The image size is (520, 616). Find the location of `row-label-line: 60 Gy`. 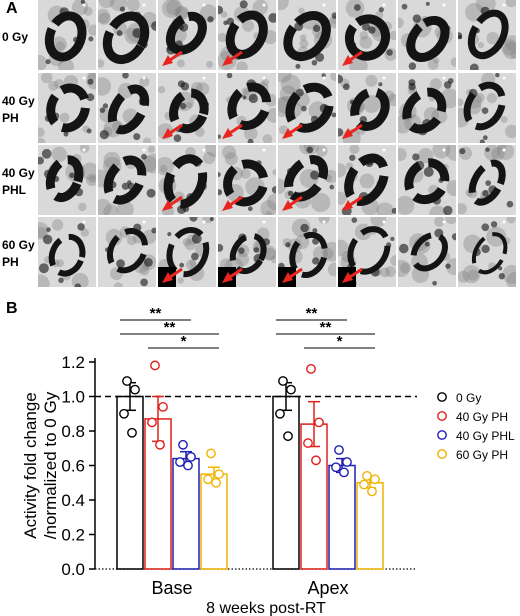

row-label-line: 60 Gy is located at coordinates (18, 245).